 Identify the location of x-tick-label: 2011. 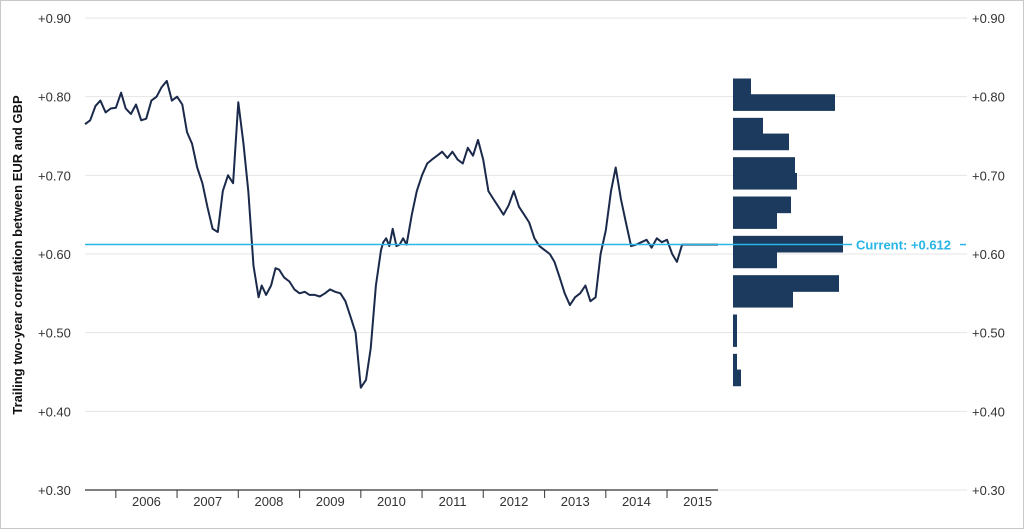
(453, 501).